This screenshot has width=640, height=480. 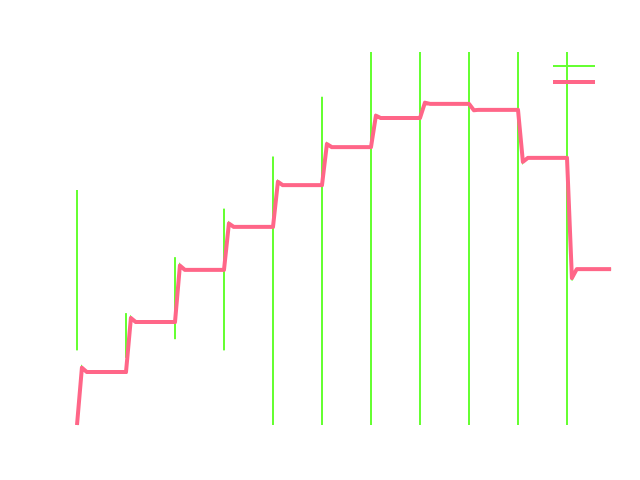 I want to click on legend, so click(x=574, y=74).